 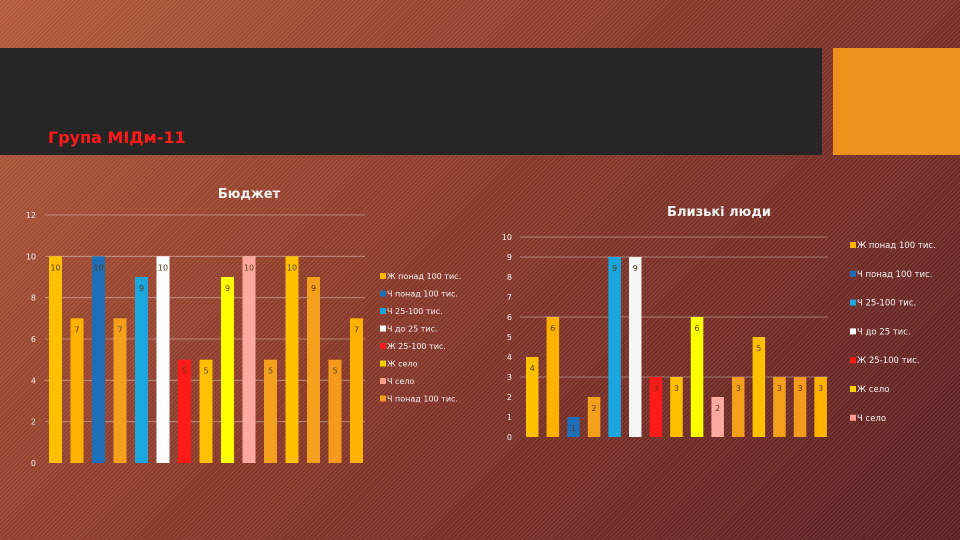 I want to click on legend-label: Ч до 25 тис., so click(x=412, y=329).